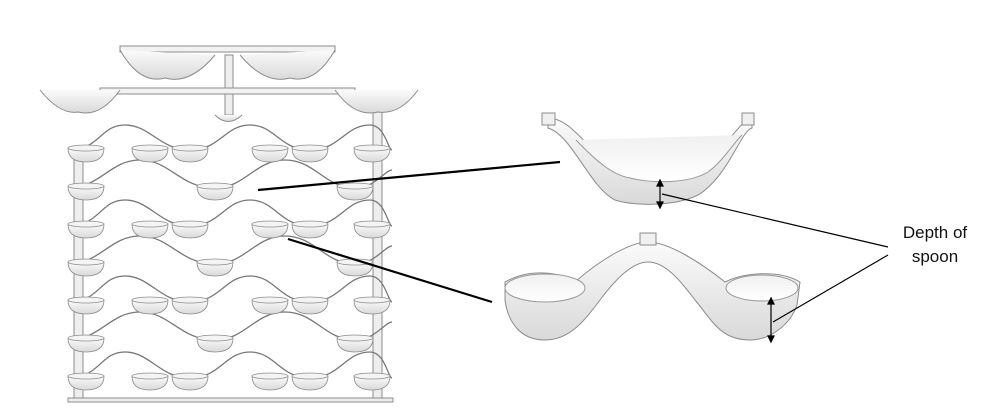  I want to click on callout-lines, so click(409, 232).